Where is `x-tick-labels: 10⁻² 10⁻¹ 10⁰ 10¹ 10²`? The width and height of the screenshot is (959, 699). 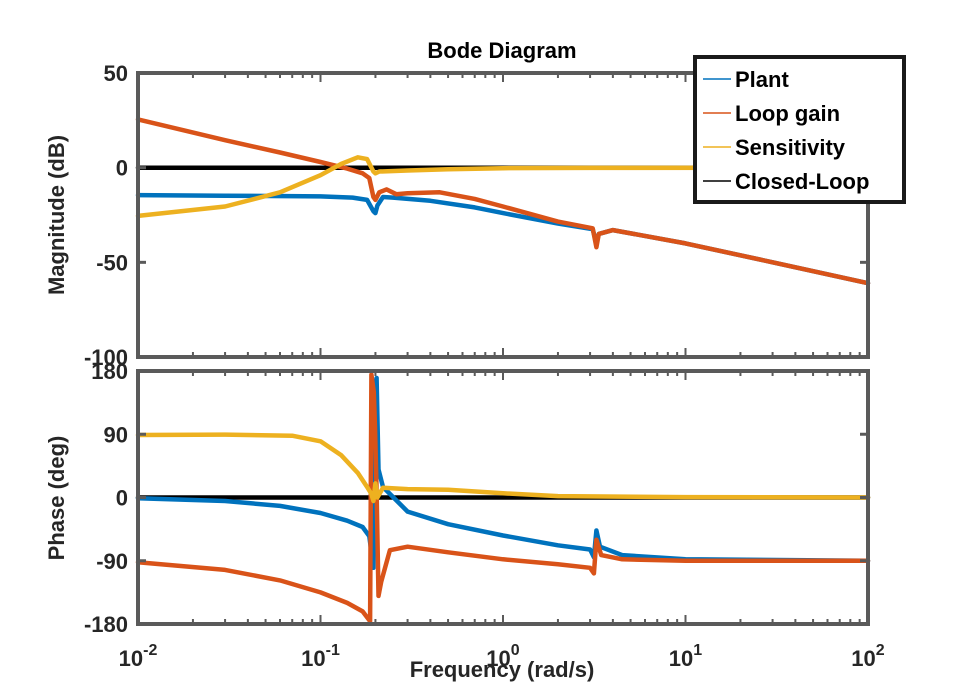
x-tick-labels: 10⁻² 10⁻¹ 10⁰ 10¹ 10² is located at coordinates (502, 656).